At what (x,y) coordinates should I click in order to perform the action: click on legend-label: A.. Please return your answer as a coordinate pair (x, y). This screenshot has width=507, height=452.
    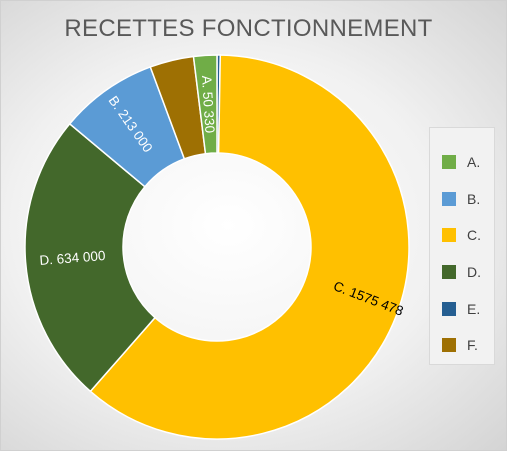
    Looking at the image, I should click on (474, 162).